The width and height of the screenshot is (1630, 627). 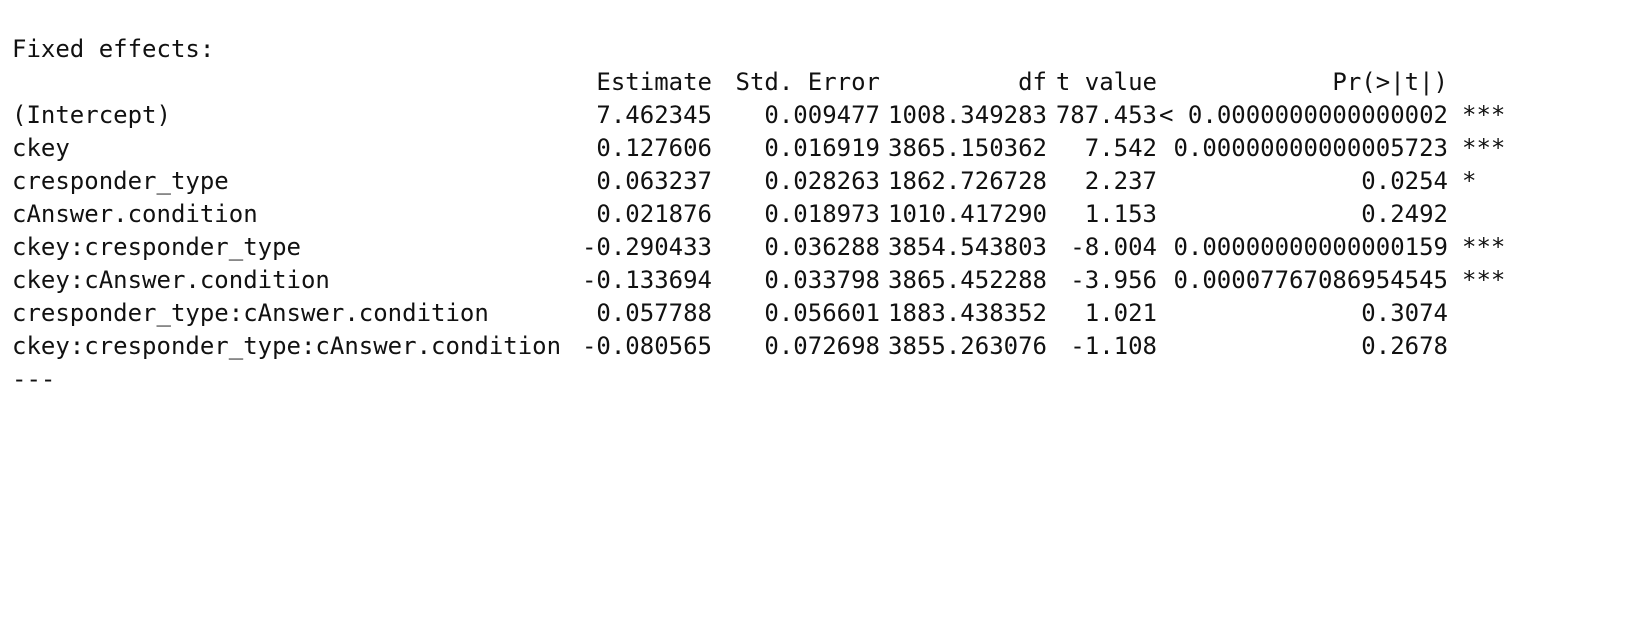 What do you see at coordinates (1113, 280) in the screenshot?
I see `t-value: -3.956` at bounding box center [1113, 280].